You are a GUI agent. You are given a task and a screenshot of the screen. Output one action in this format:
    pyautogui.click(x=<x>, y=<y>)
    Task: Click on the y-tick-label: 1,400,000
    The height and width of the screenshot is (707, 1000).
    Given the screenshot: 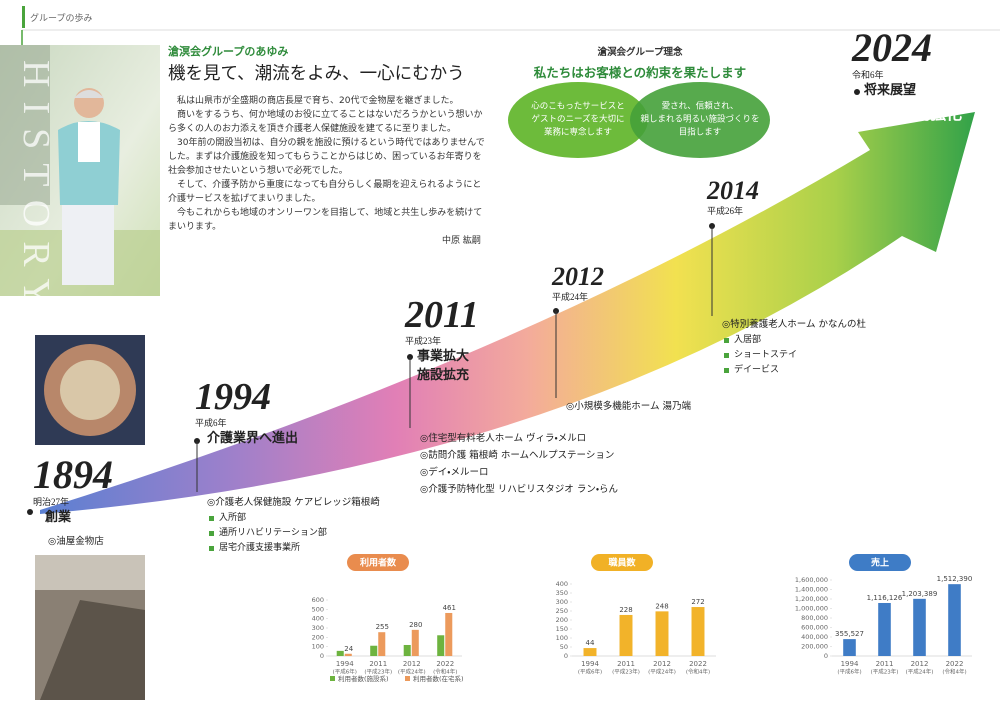 What is the action you would take?
    pyautogui.click(x=811, y=590)
    